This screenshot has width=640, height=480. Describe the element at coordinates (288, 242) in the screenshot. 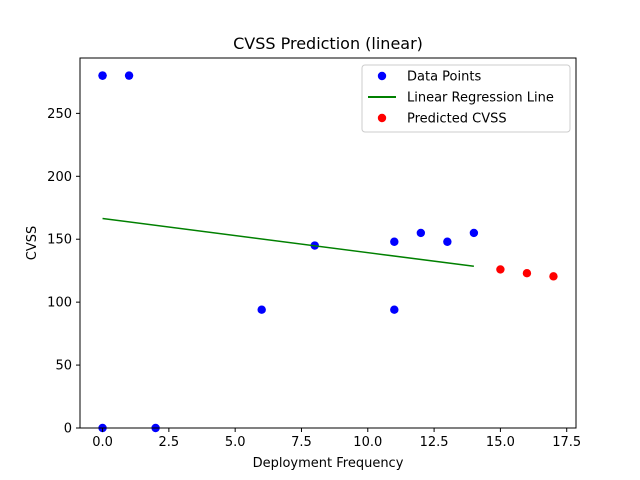

I see `regression-line` at that location.